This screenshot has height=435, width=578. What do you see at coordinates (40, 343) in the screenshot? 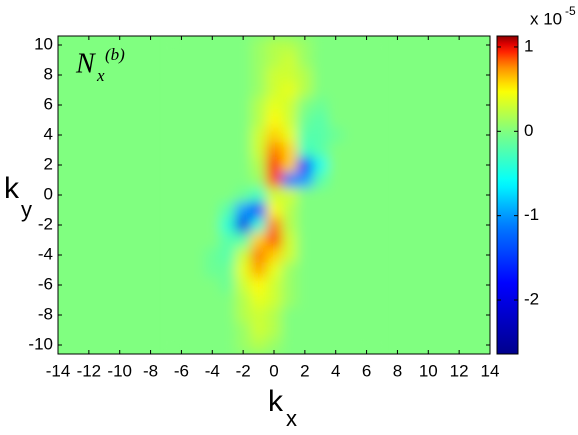
I see `y-tick-label: -10` at bounding box center [40, 343].